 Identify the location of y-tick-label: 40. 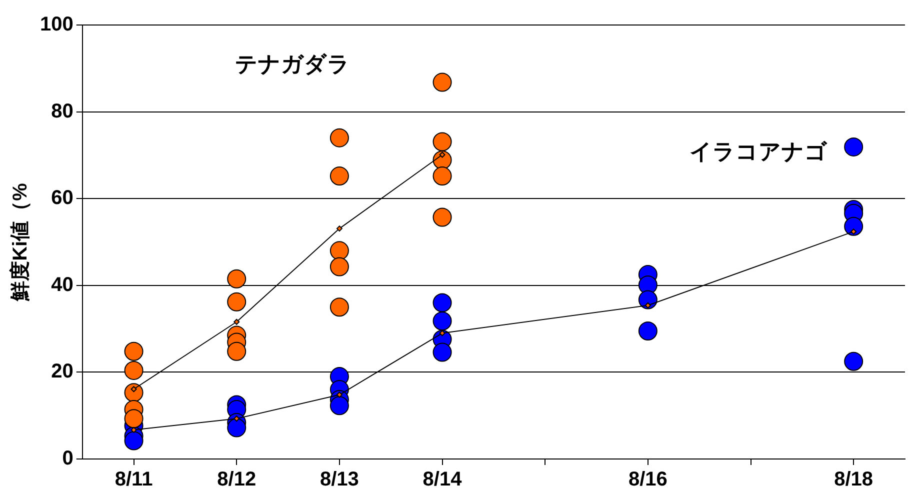
(62, 285).